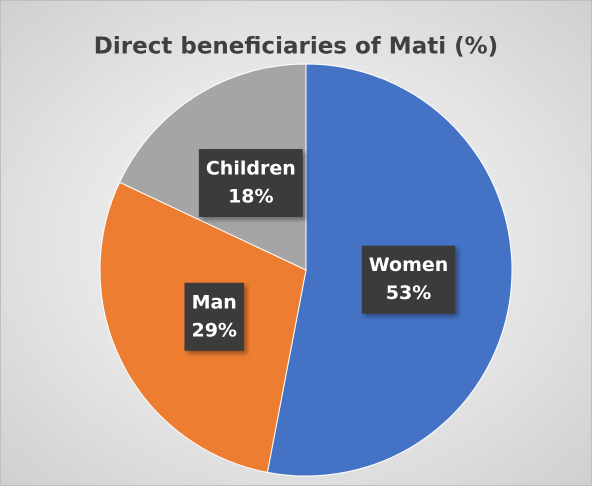 This screenshot has height=490, width=592. What do you see at coordinates (250, 197) in the screenshot?
I see `data-label-value: 18%` at bounding box center [250, 197].